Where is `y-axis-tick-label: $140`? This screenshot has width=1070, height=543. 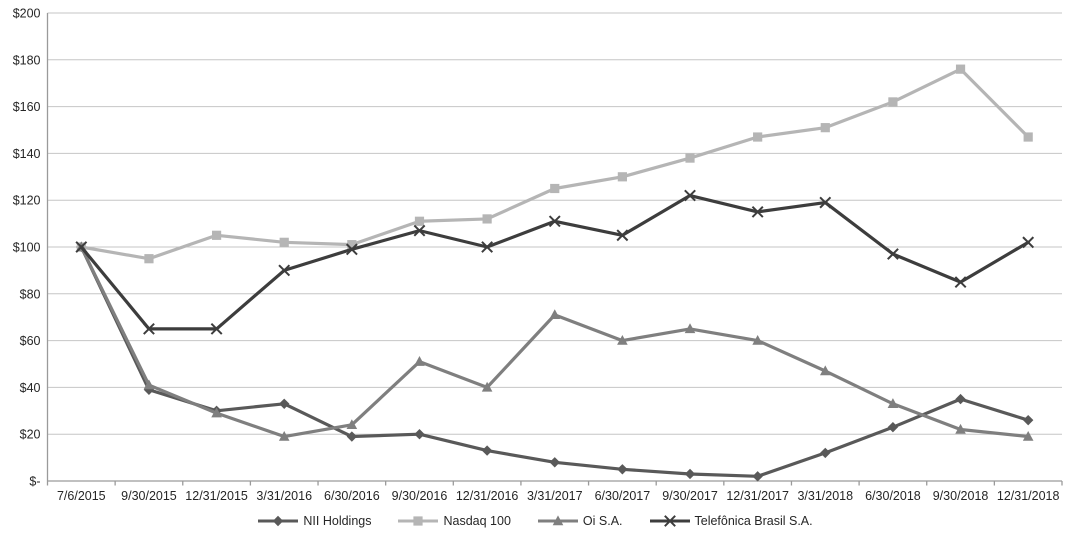
y-axis-tick-label: $140 is located at coordinates (27, 154).